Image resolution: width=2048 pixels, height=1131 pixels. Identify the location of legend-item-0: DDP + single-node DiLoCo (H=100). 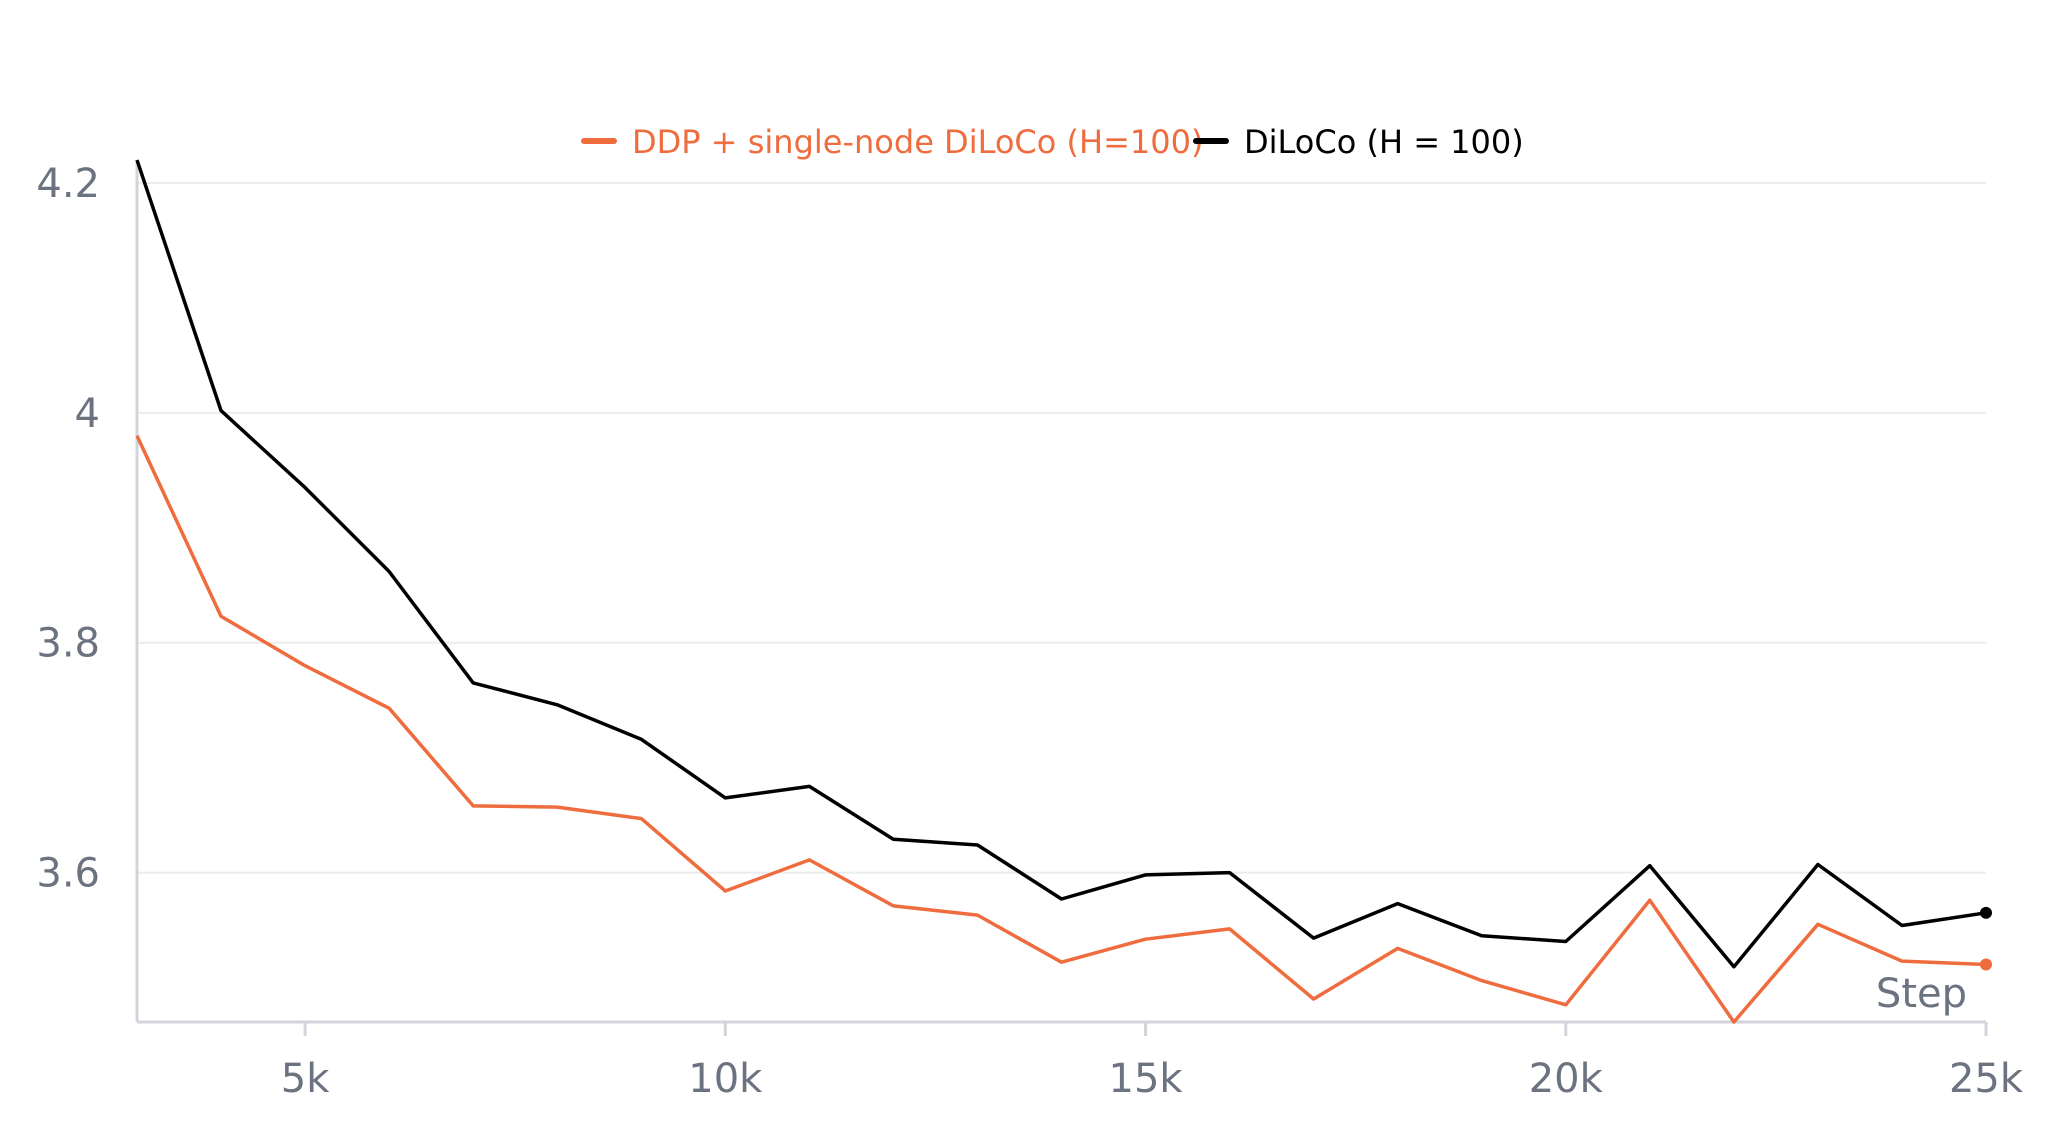
(892, 142).